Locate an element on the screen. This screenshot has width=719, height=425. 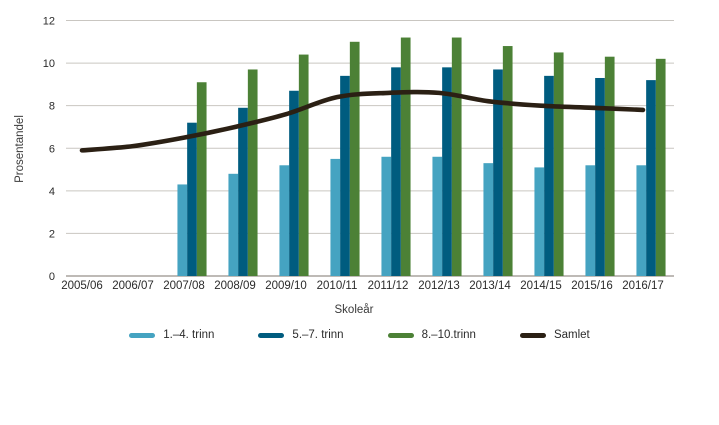
legend-label: Samlet is located at coordinates (571, 335).